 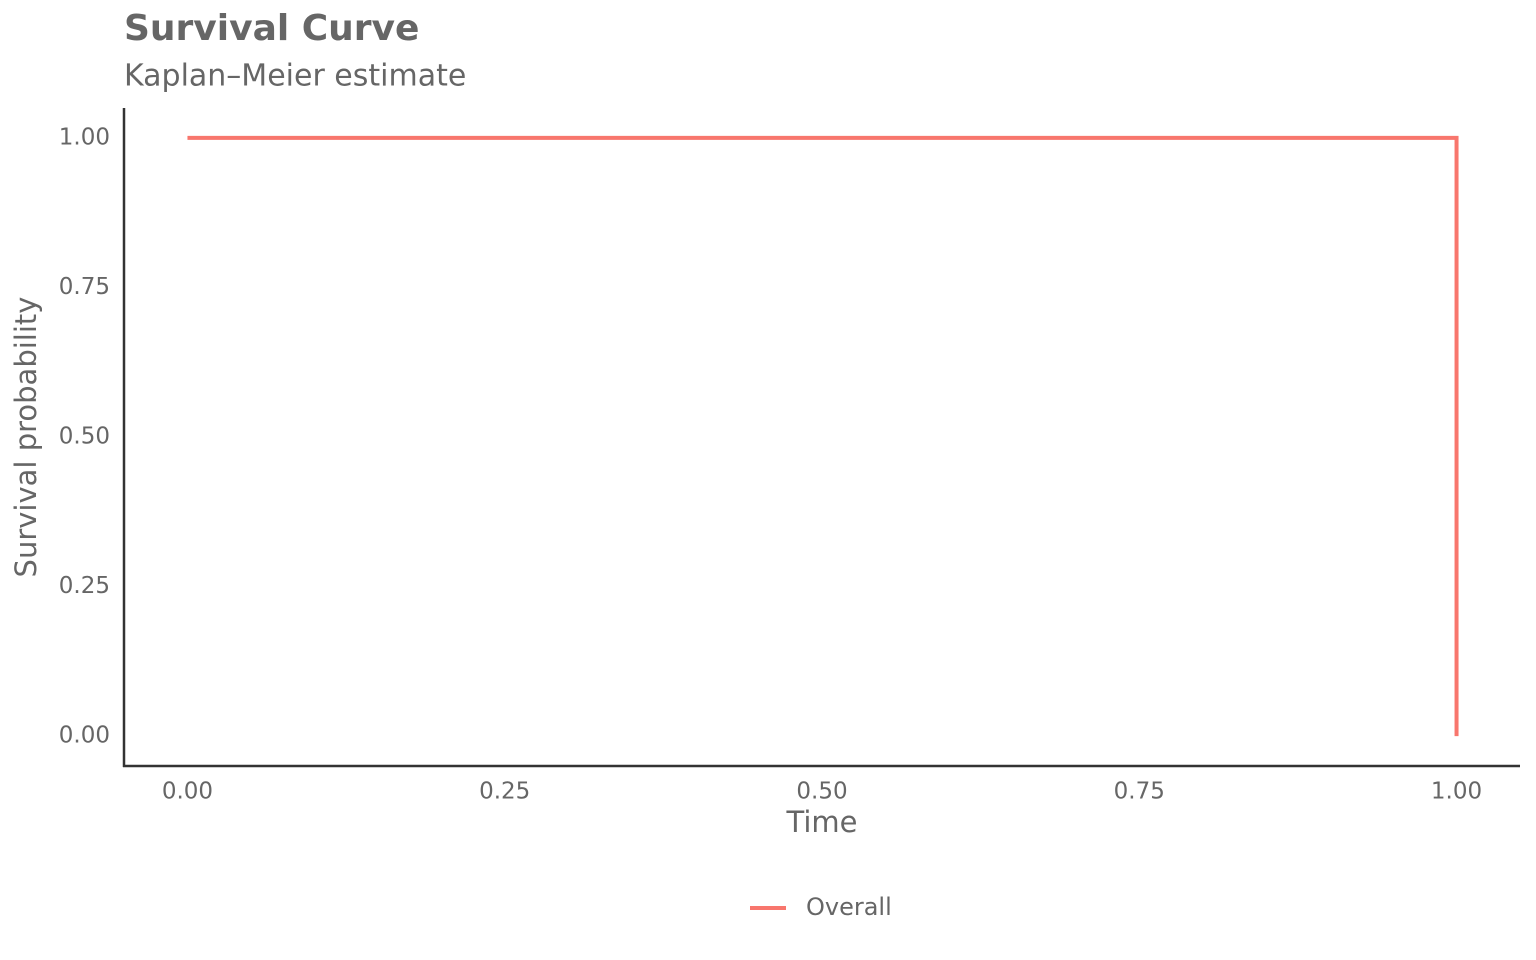 I want to click on chart-subtitle: Kaplan–Meier estimate, so click(x=295, y=76).